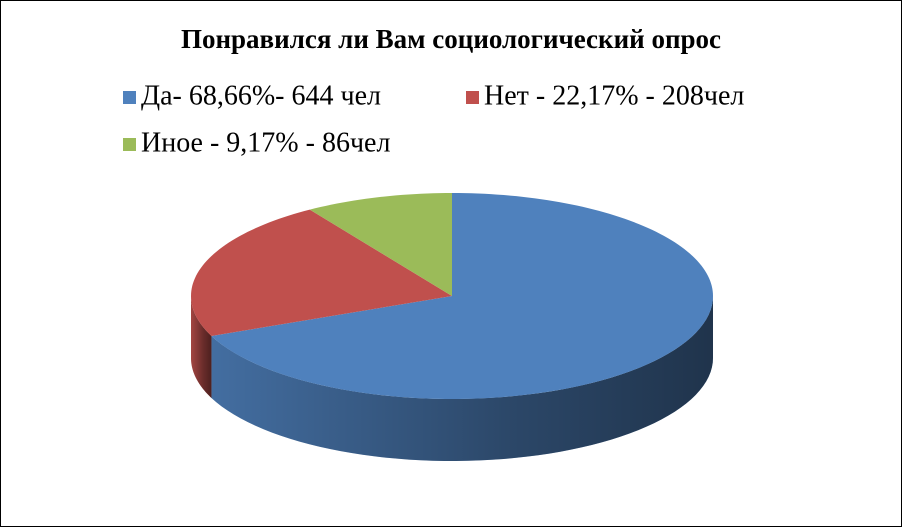 The width and height of the screenshot is (902, 527). Describe the element at coordinates (451, 39) in the screenshot. I see `chart-title: Понравился ли Вам социологический опрос` at that location.